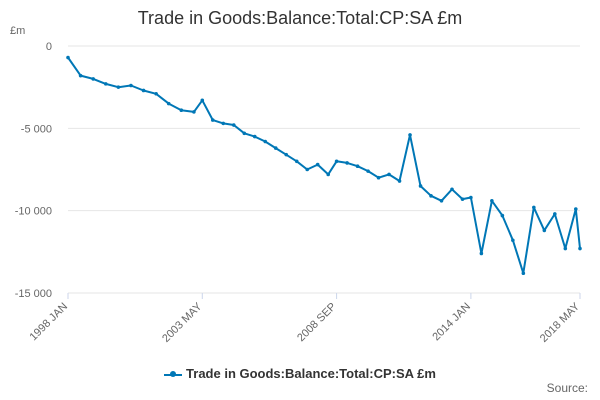 This screenshot has height=400, width=600. I want to click on y-tick-label: -15 000, so click(33, 294).